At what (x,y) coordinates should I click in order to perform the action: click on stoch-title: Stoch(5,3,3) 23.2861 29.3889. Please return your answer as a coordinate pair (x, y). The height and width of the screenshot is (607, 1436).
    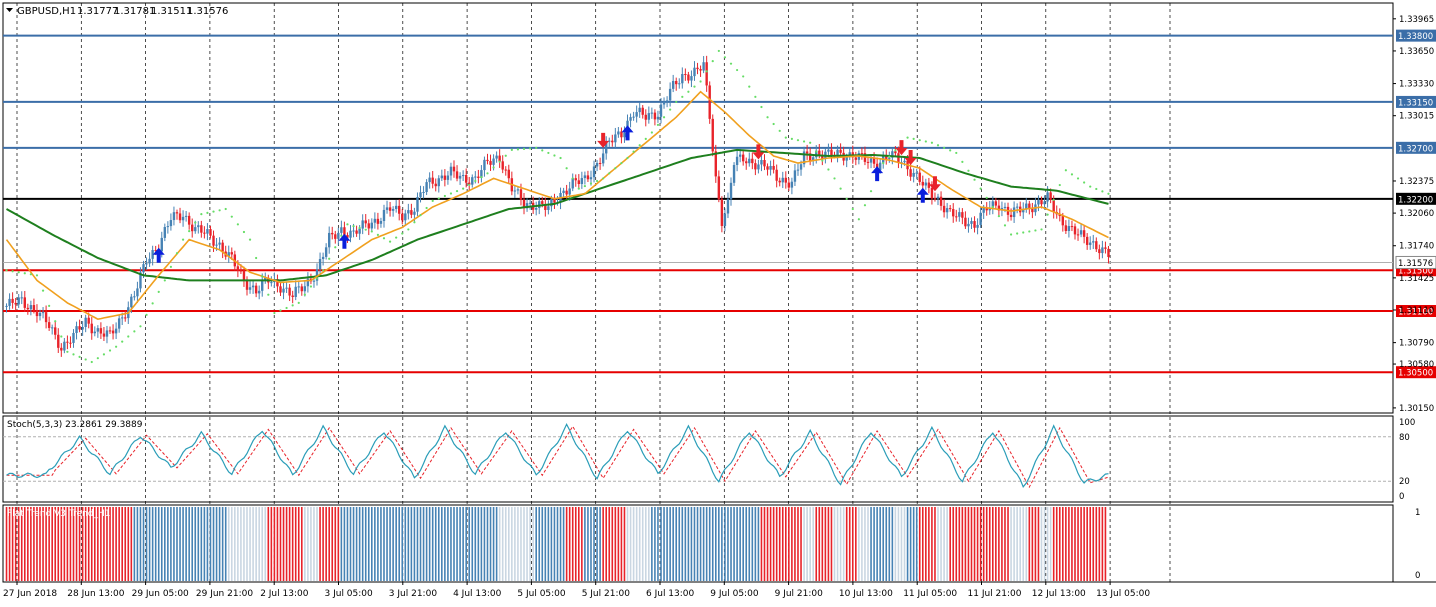
    Looking at the image, I should click on (75, 425).